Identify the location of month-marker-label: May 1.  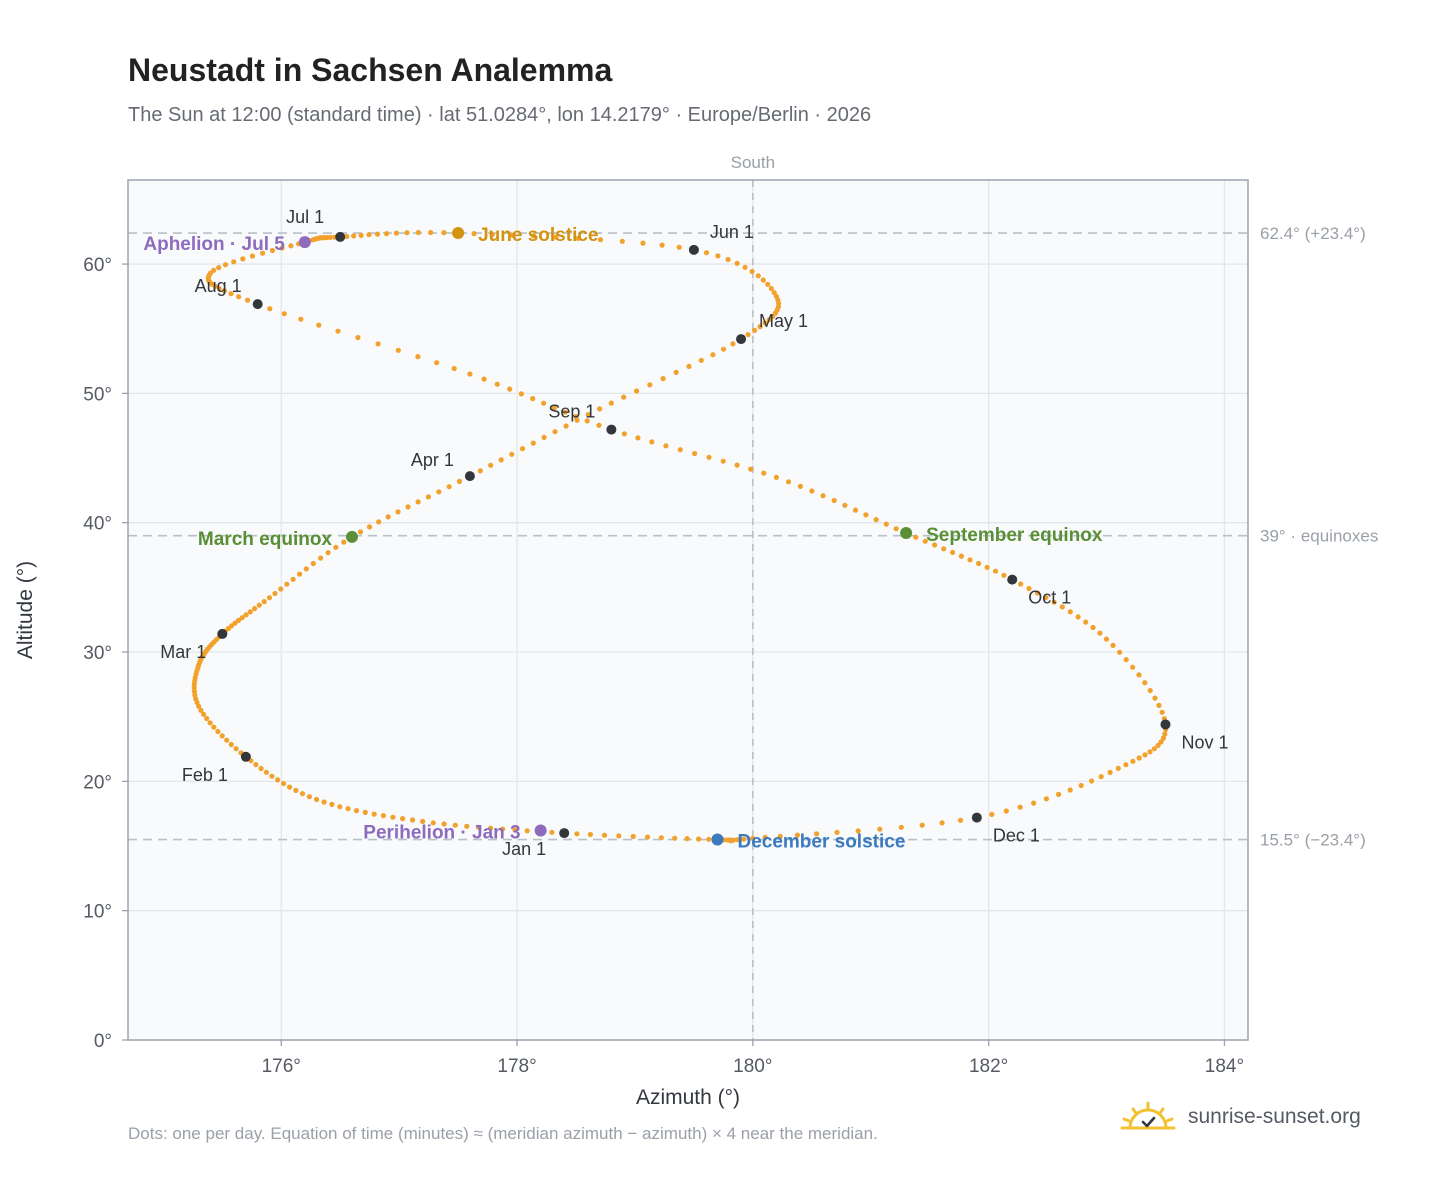
(783, 321).